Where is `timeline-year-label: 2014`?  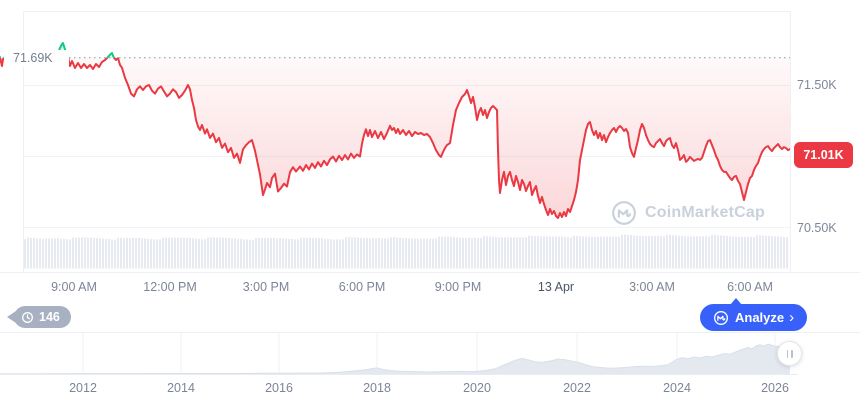 timeline-year-label: 2014 is located at coordinates (181, 388).